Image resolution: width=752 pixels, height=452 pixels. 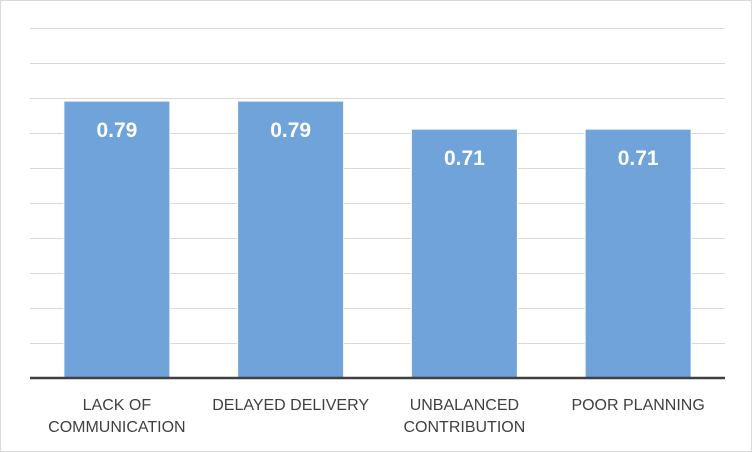 What do you see at coordinates (290, 405) in the screenshot?
I see `category-label: DELAYED DELIVERY` at bounding box center [290, 405].